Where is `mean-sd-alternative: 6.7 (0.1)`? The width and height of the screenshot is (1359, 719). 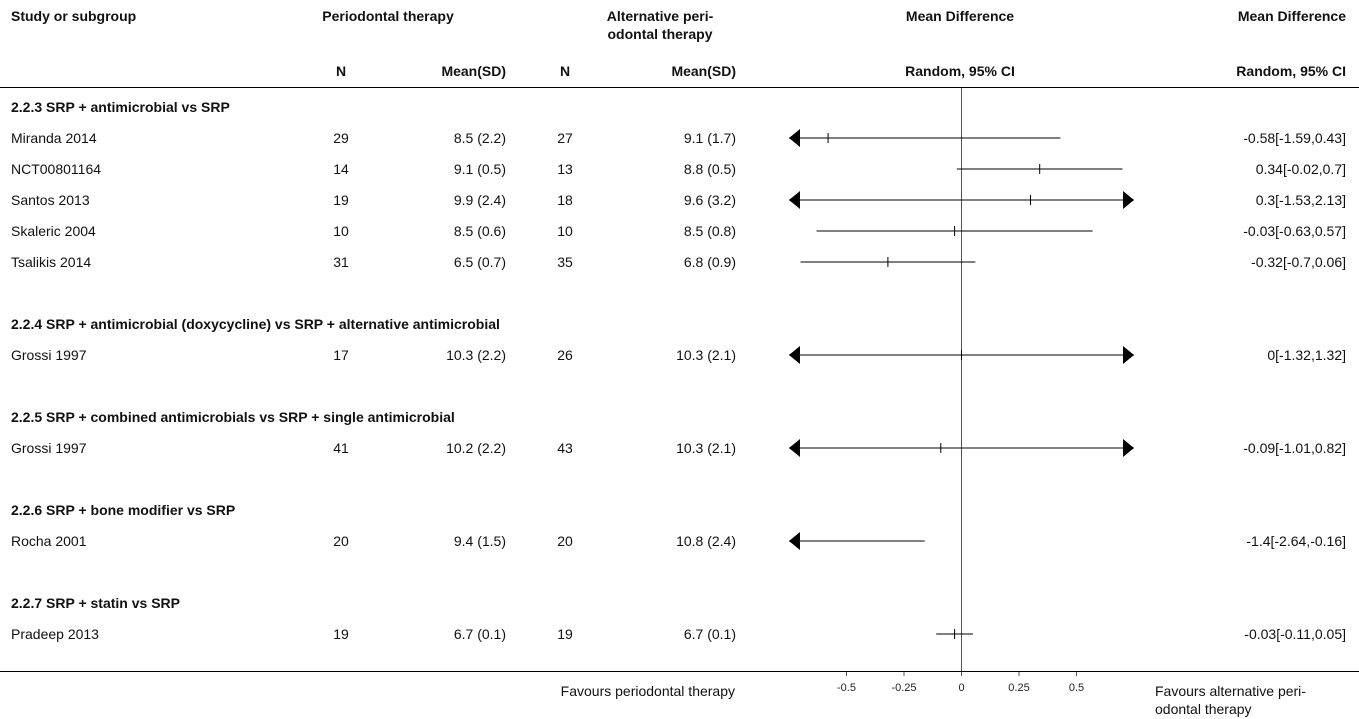 mean-sd-alternative: 6.7 (0.1) is located at coordinates (709, 634).